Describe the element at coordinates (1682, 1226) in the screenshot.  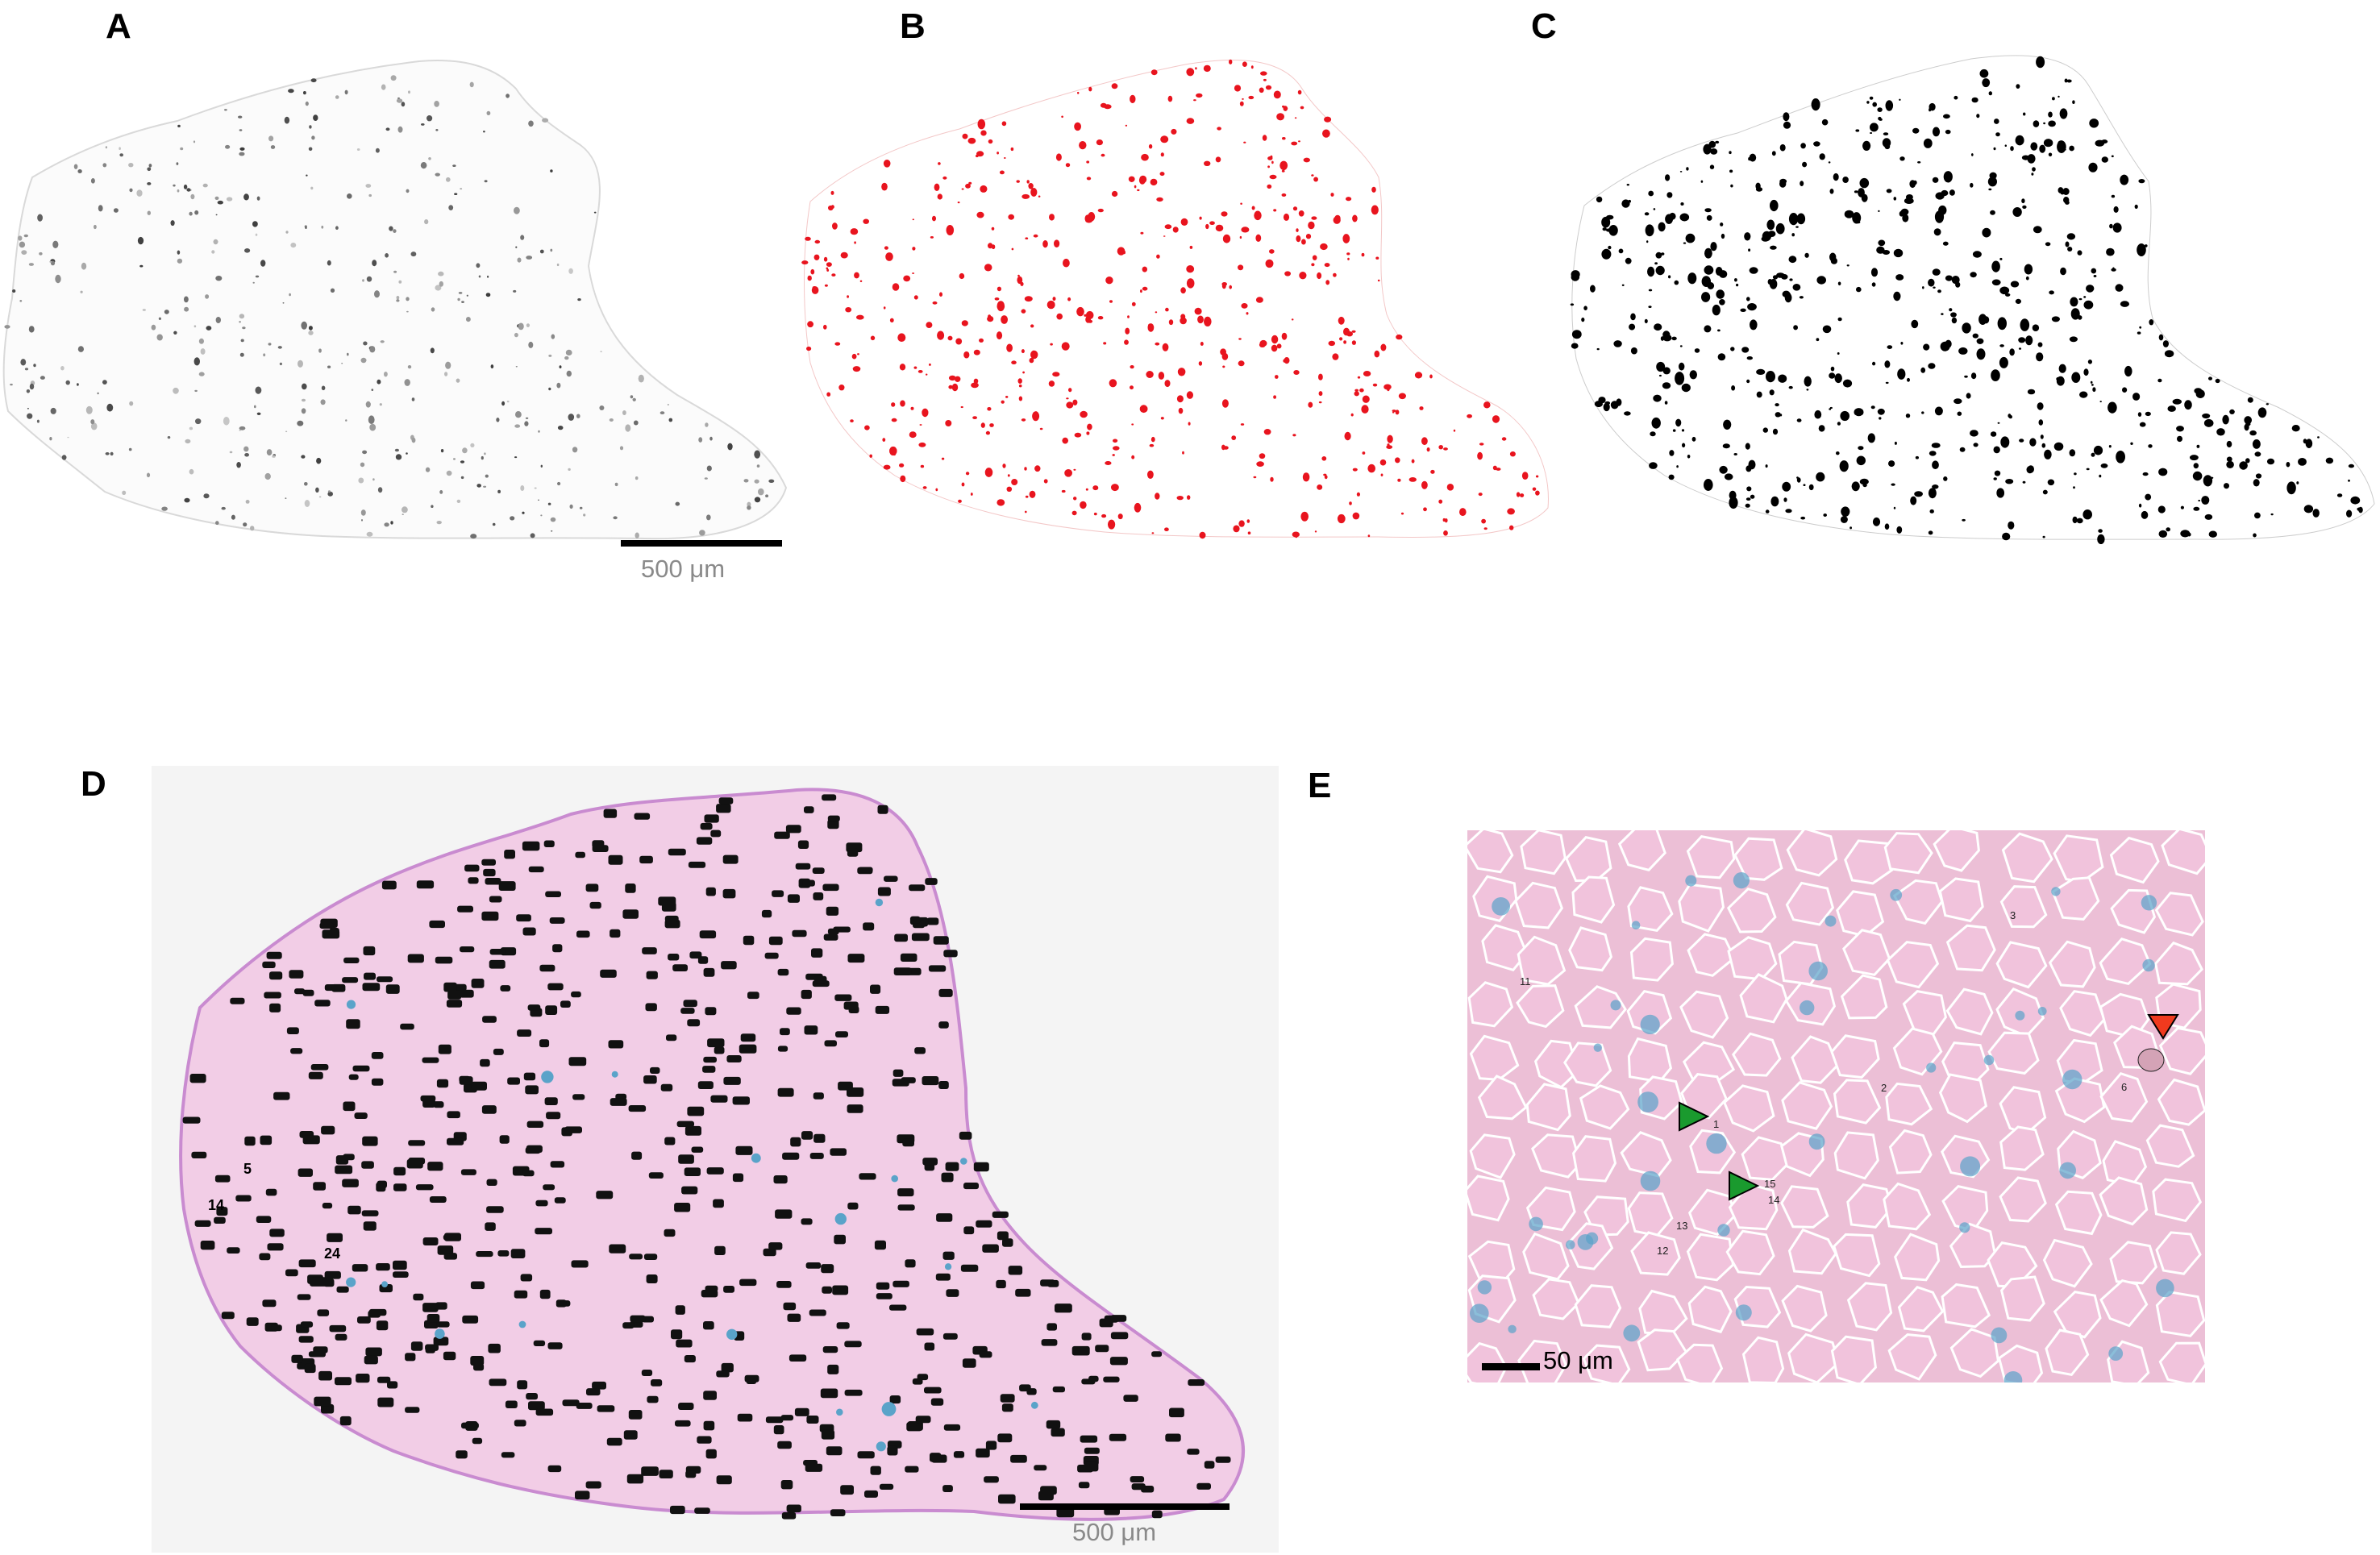
I see `panel-e-number-13: 13` at that location.